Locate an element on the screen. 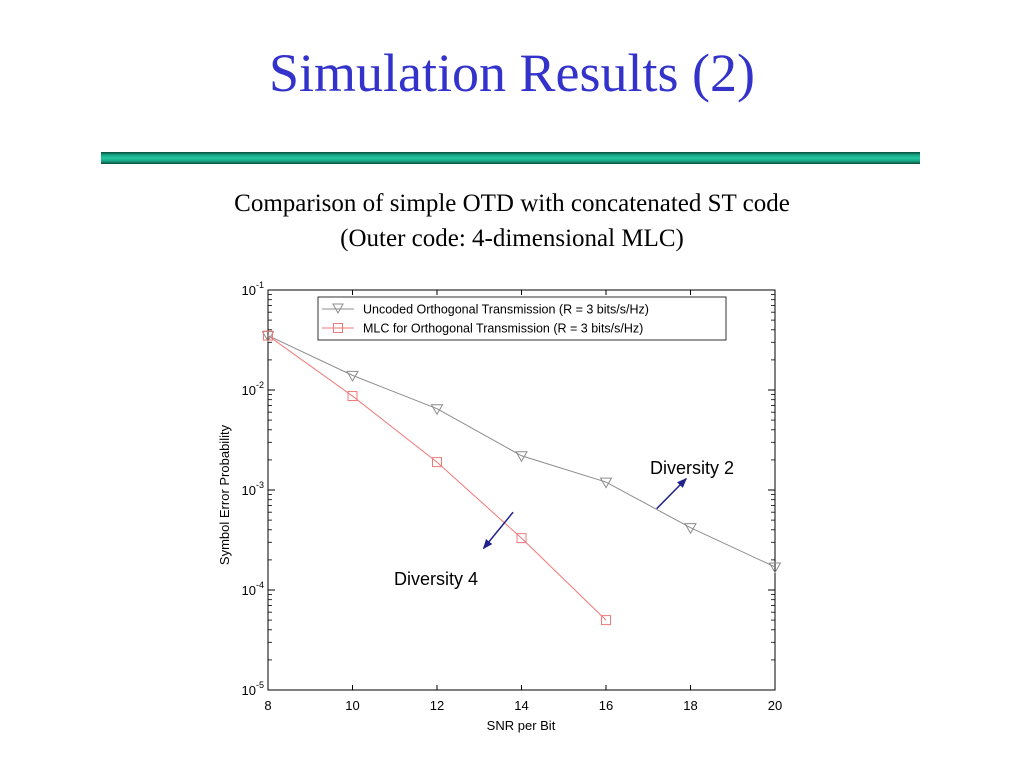  y-tick-exp-4: -5 is located at coordinates (260, 685).